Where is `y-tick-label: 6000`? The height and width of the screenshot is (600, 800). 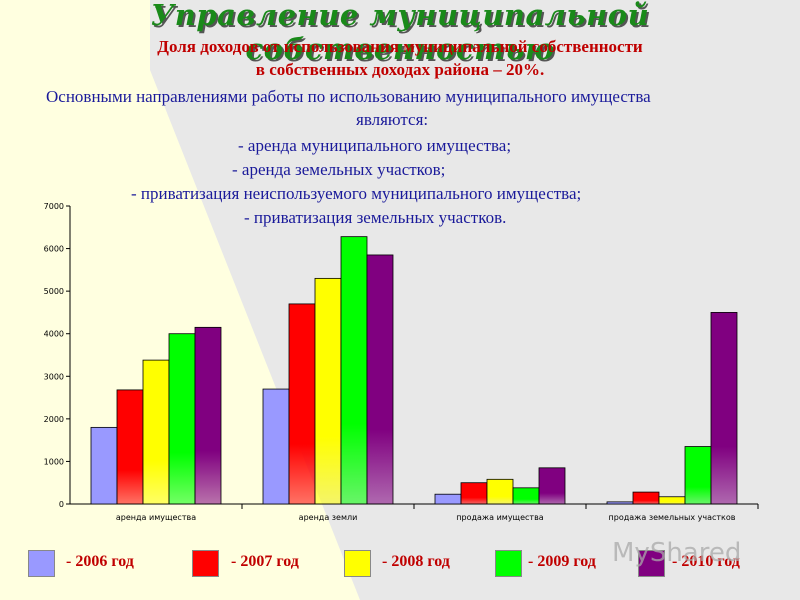 y-tick-label: 6000 is located at coordinates (54, 249).